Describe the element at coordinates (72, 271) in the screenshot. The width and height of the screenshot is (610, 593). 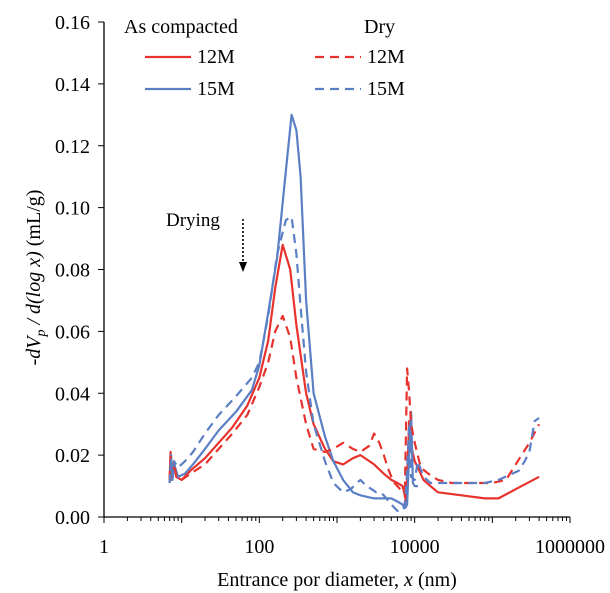
I see `y-tick-label: 0.08` at that location.